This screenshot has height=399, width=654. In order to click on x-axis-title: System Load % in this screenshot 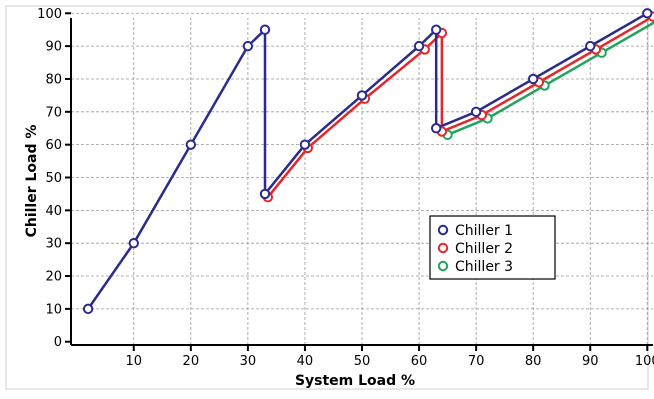, I will do `click(355, 381)`.